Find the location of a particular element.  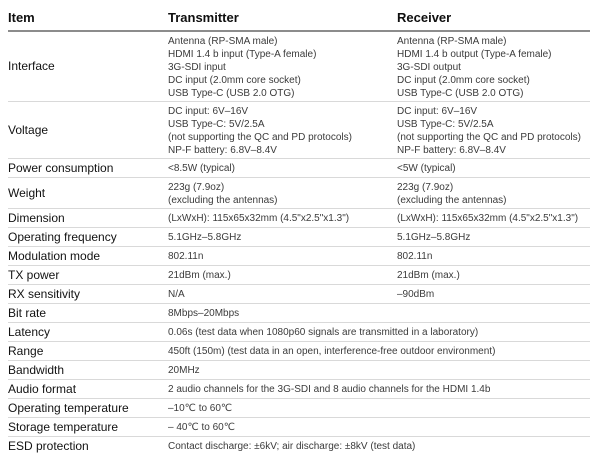

row-label: ESD protection is located at coordinates (48, 445).